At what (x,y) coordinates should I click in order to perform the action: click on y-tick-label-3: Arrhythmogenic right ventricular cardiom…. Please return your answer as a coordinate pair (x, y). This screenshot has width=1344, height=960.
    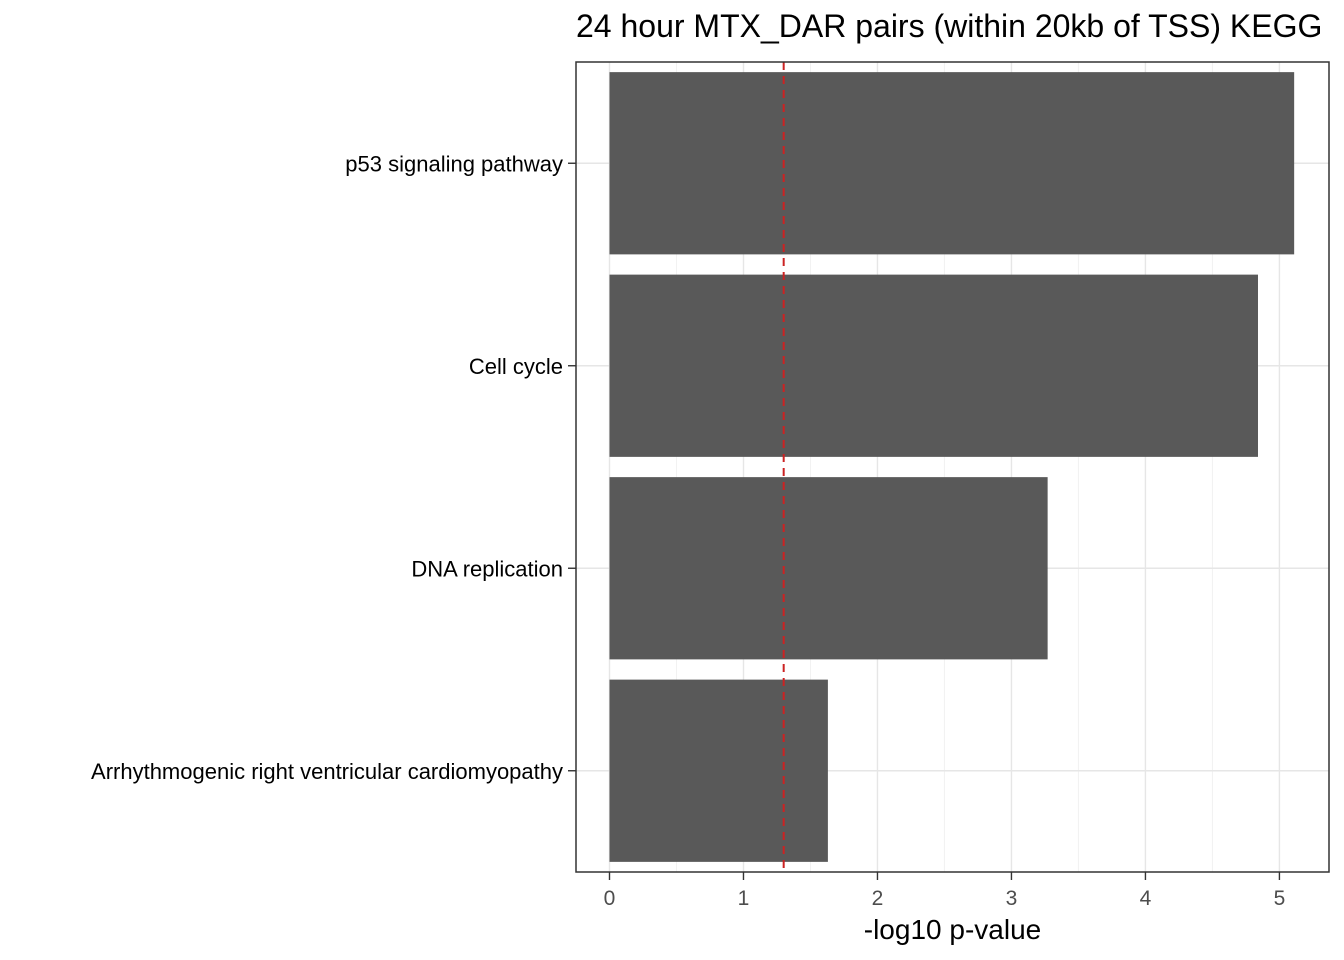
    Looking at the image, I should click on (327, 771).